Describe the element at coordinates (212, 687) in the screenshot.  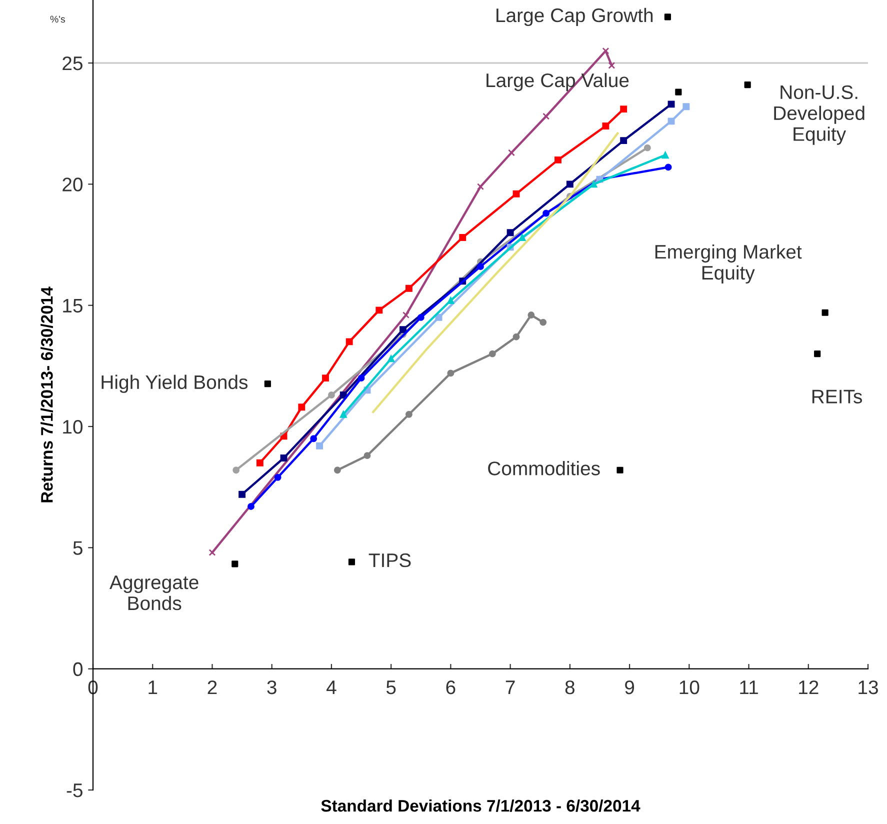
I see `x-tick-label: 2` at that location.